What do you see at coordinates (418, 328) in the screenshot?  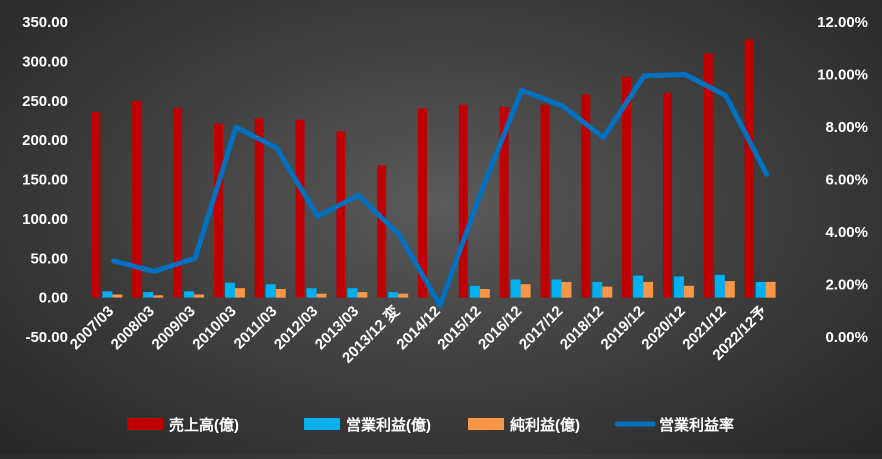 I see `x-tick-label: 2014/12` at bounding box center [418, 328].